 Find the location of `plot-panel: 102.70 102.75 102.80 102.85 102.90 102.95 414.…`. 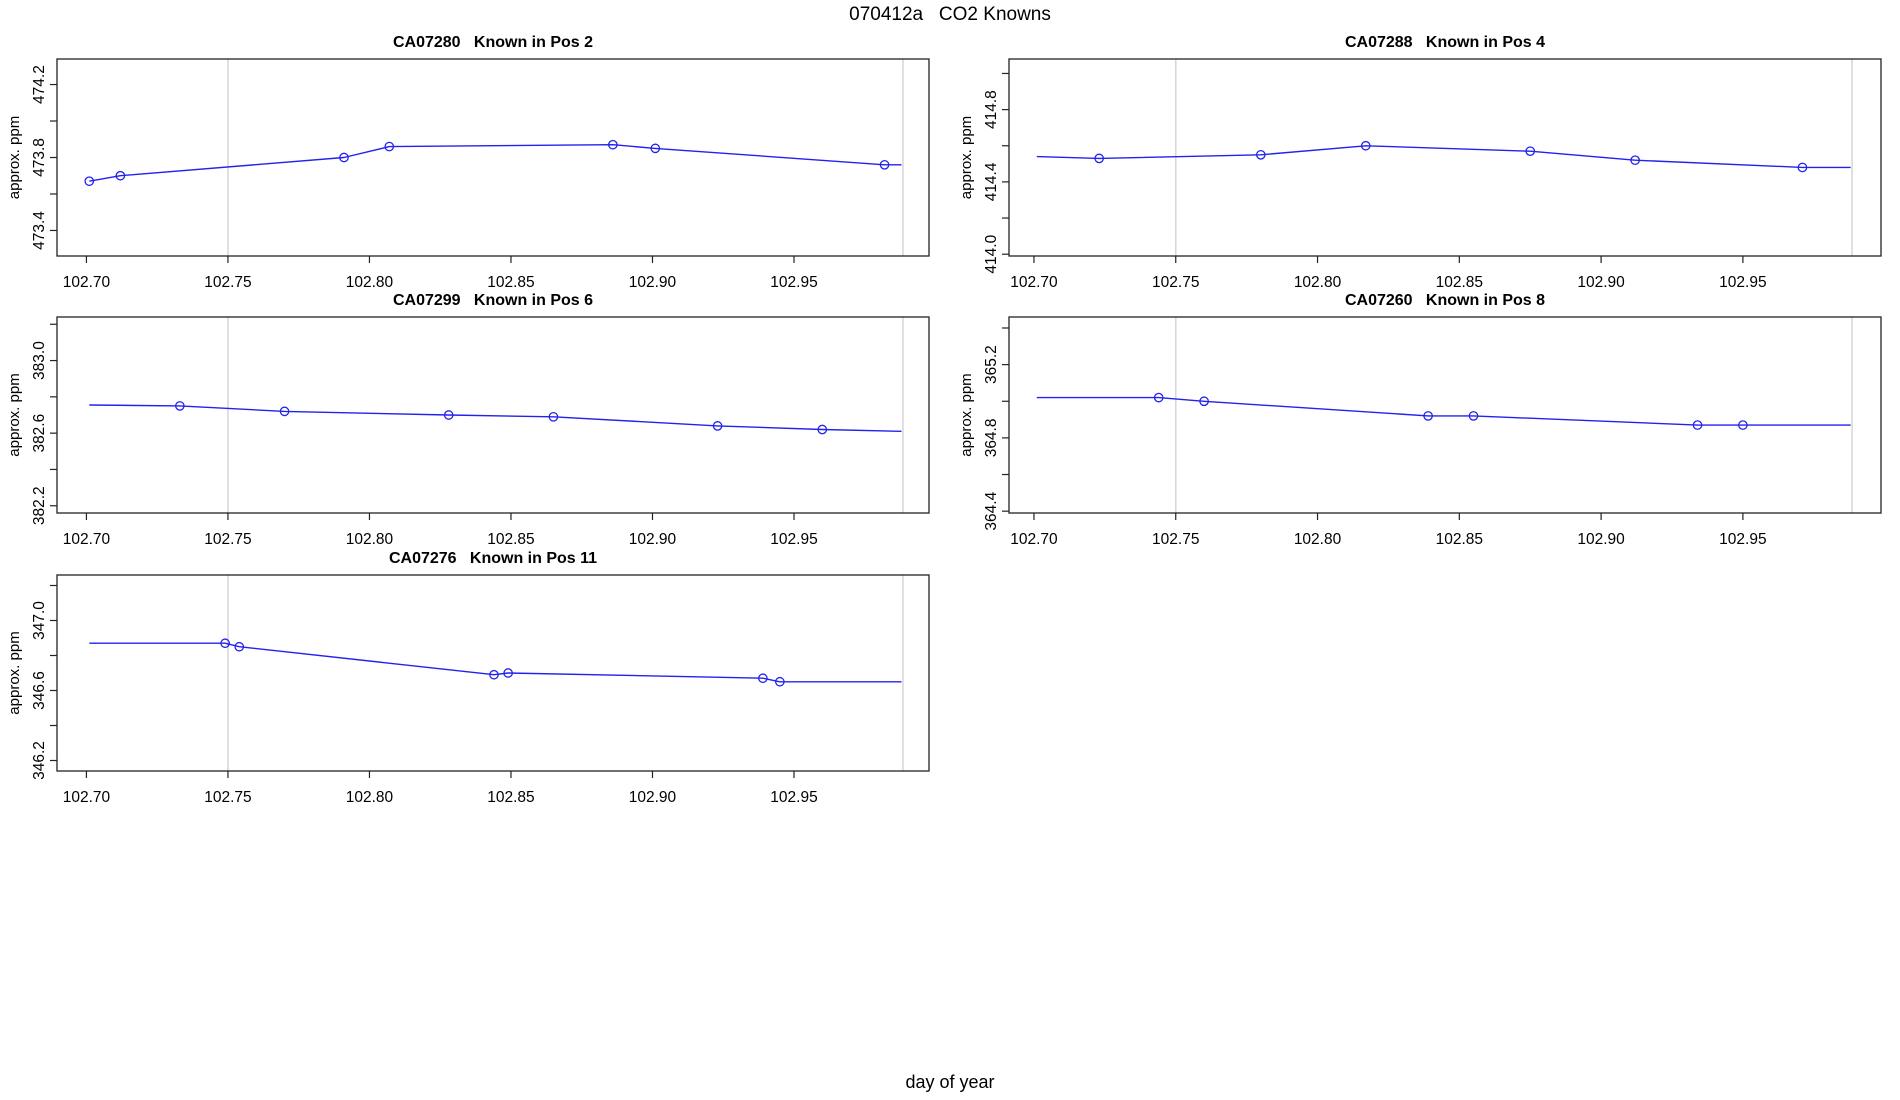

plot-panel: 102.70 102.75 102.80 102.85 102.90 102.95 414.… is located at coordinates (1420, 162).